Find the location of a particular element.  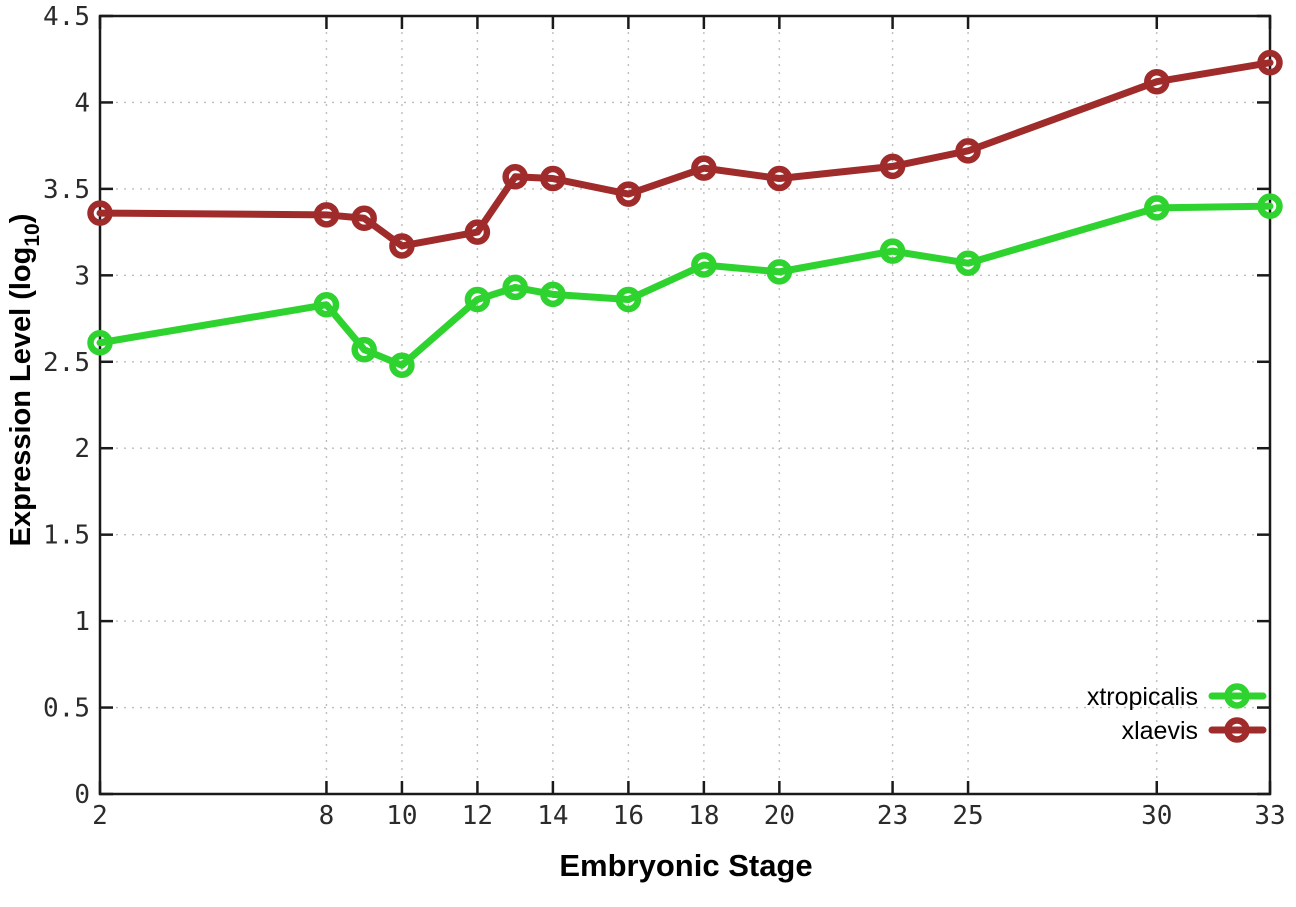

y-tick-label: 2 is located at coordinates (82, 449).